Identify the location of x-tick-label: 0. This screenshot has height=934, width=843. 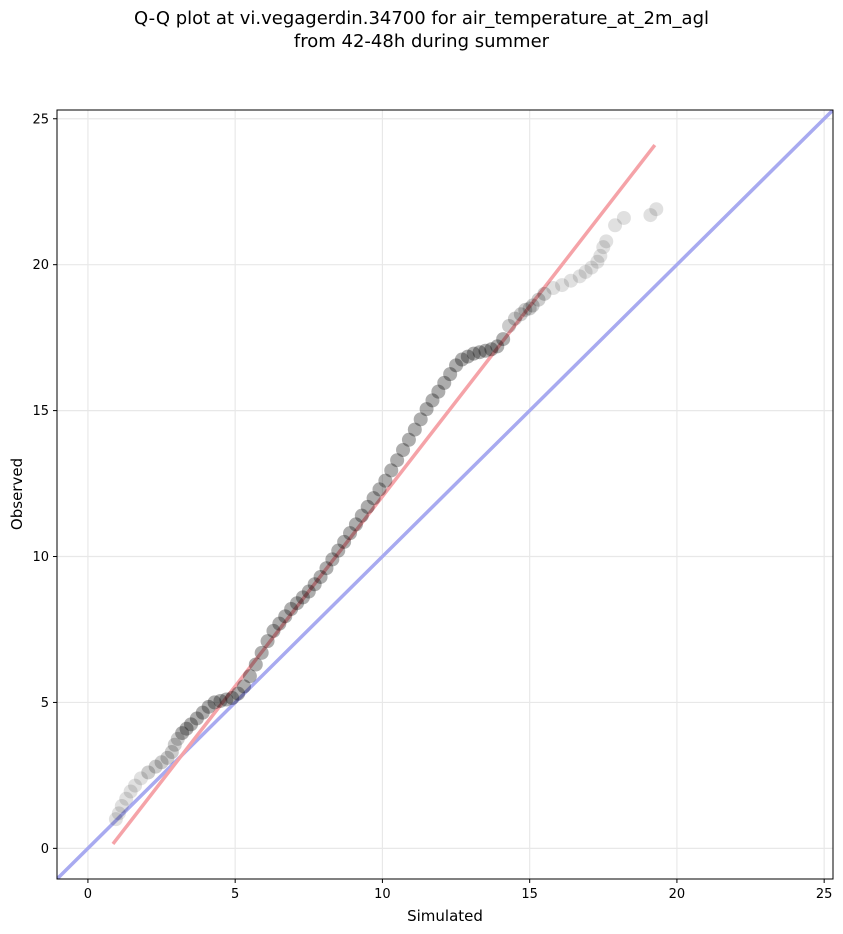
(88, 894).